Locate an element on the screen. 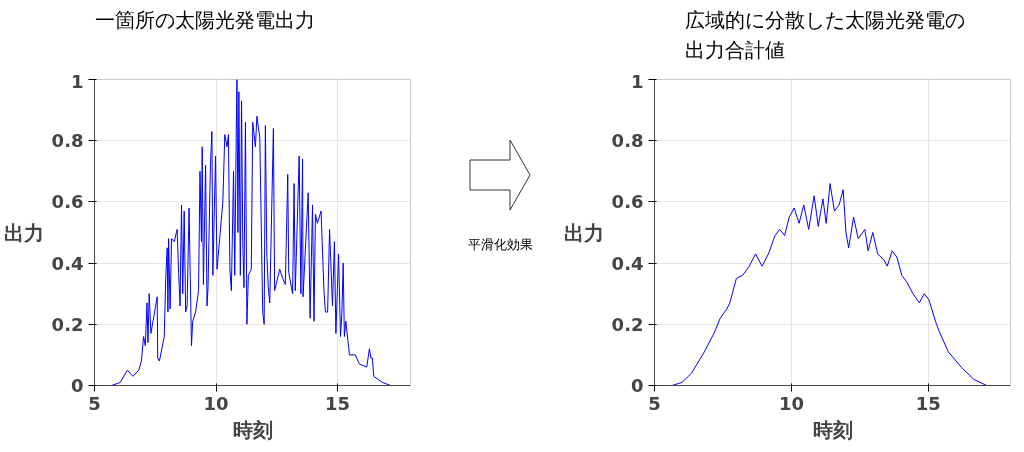 The width and height of the screenshot is (1024, 452). line-series is located at coordinates (829, 284).